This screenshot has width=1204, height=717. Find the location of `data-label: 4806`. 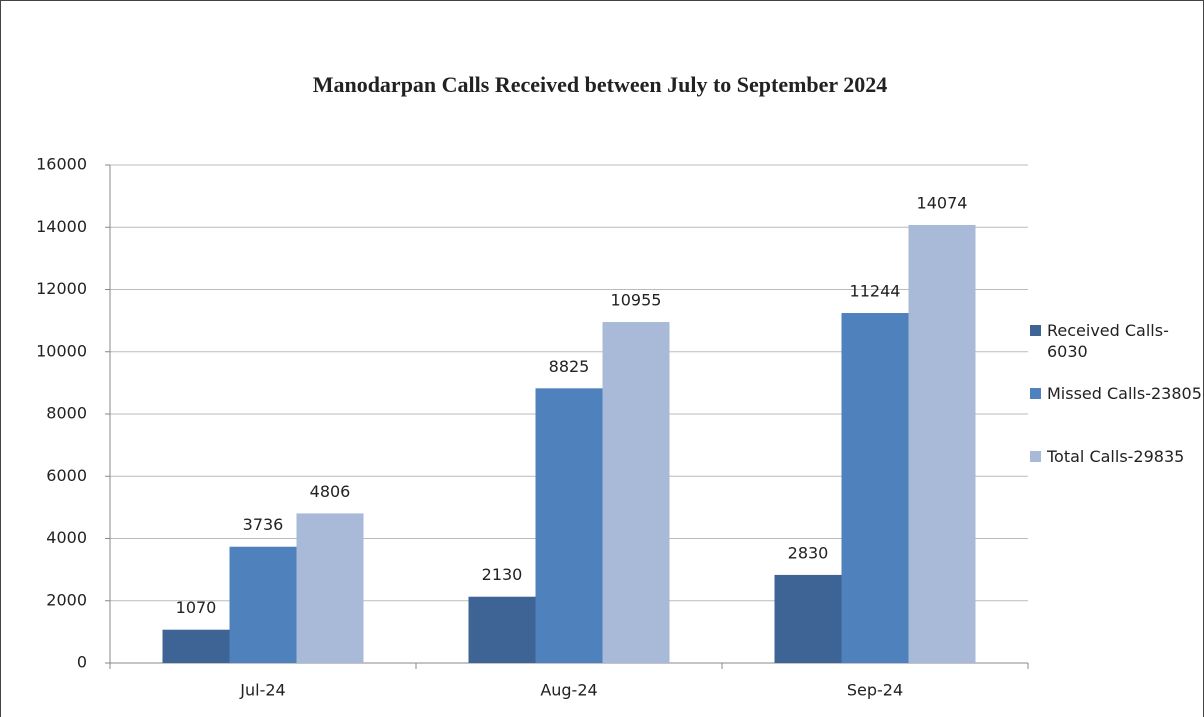

data-label: 4806 is located at coordinates (330, 491).